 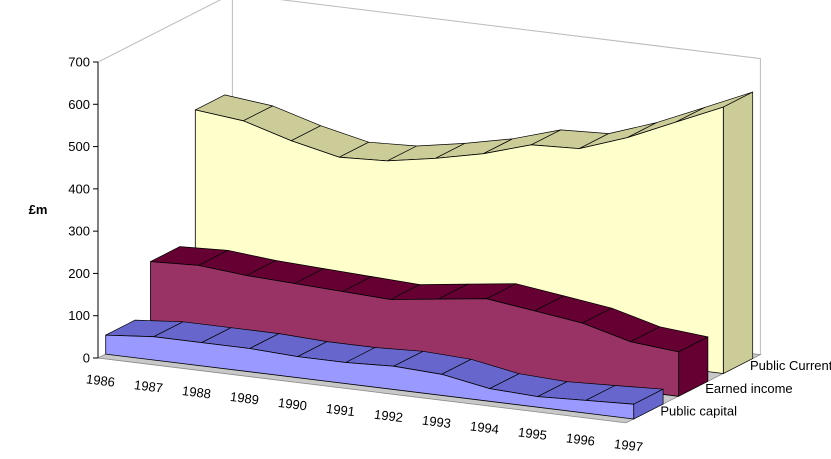 I want to click on y-tick-label: 500, so click(x=79, y=146).